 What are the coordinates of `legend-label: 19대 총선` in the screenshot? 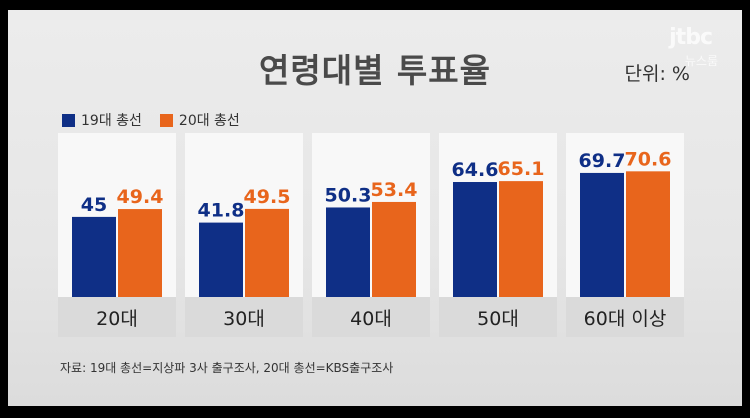 It's located at (111, 121).